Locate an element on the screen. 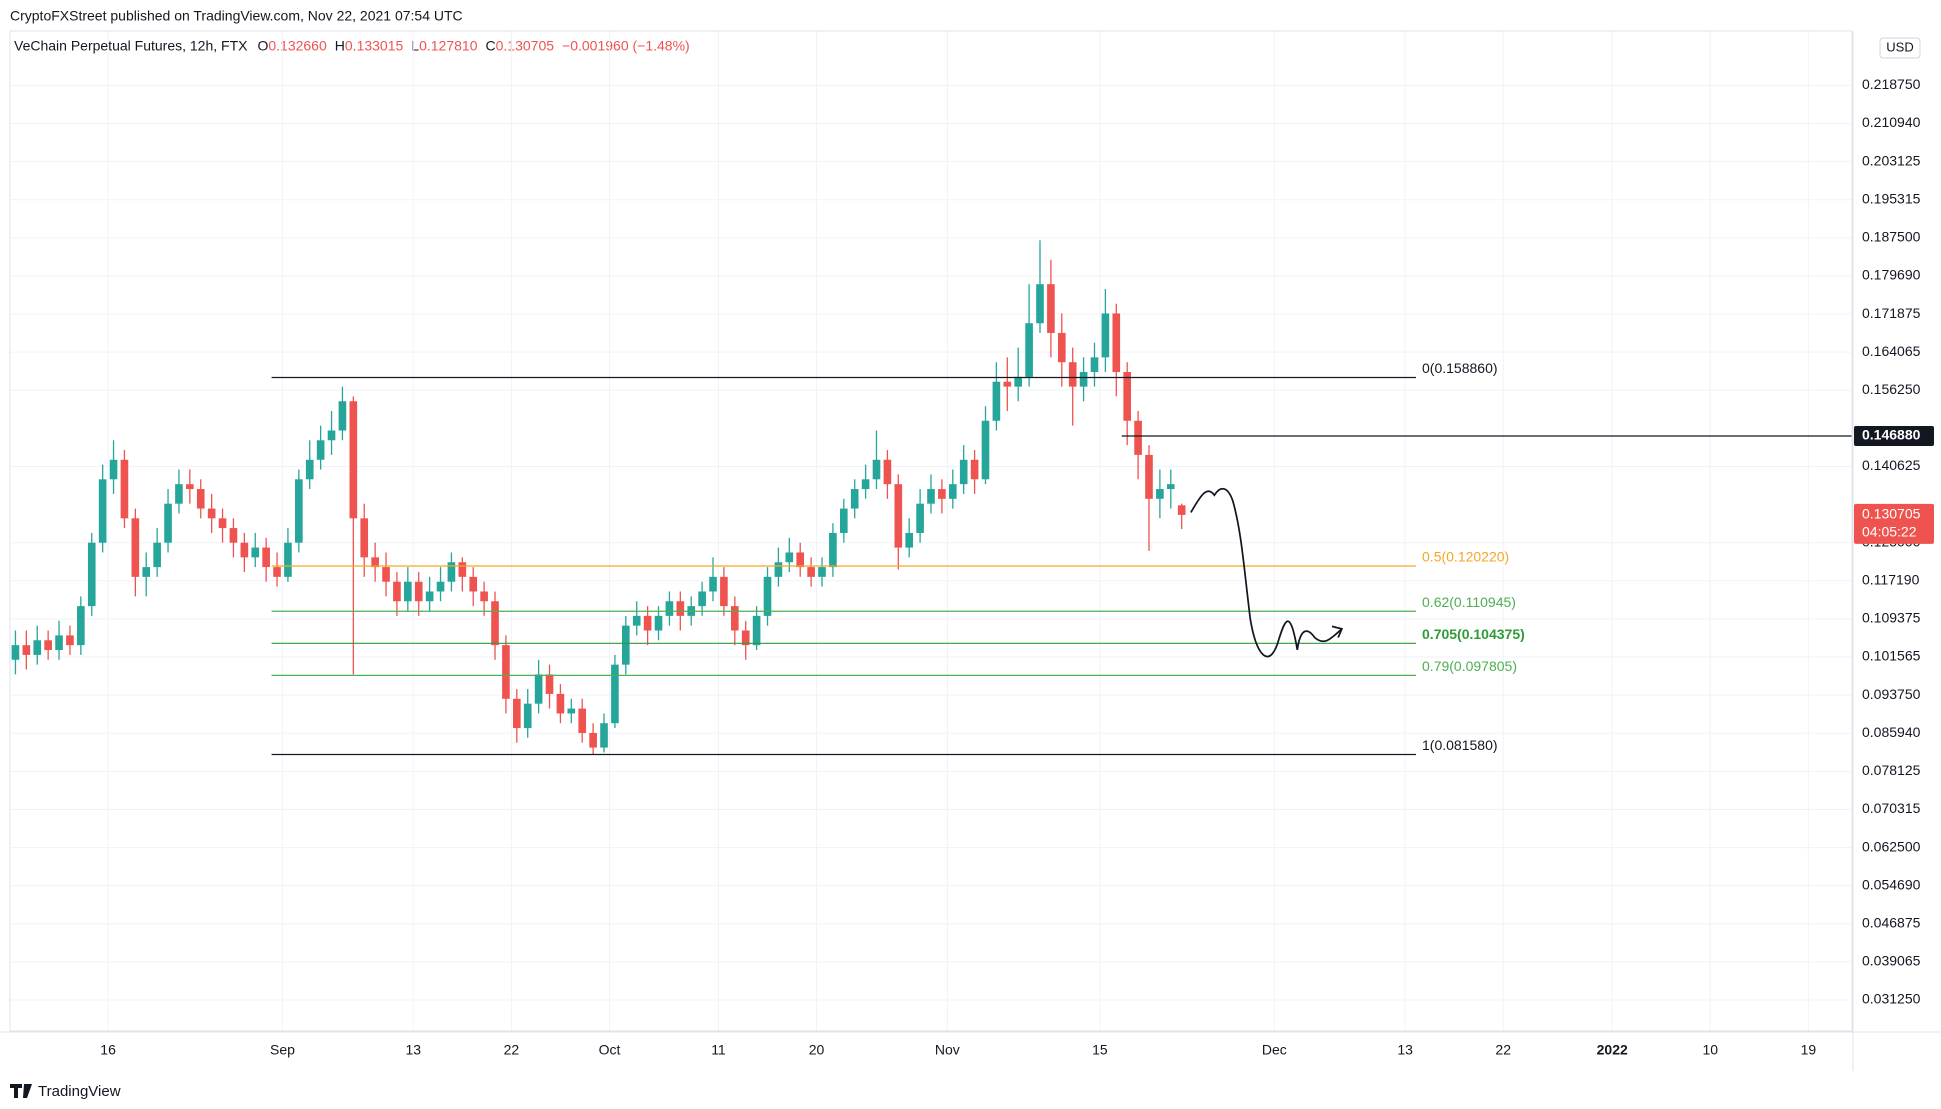 This screenshot has height=1109, width=1941. footer-text: TradingView is located at coordinates (79, 1091).